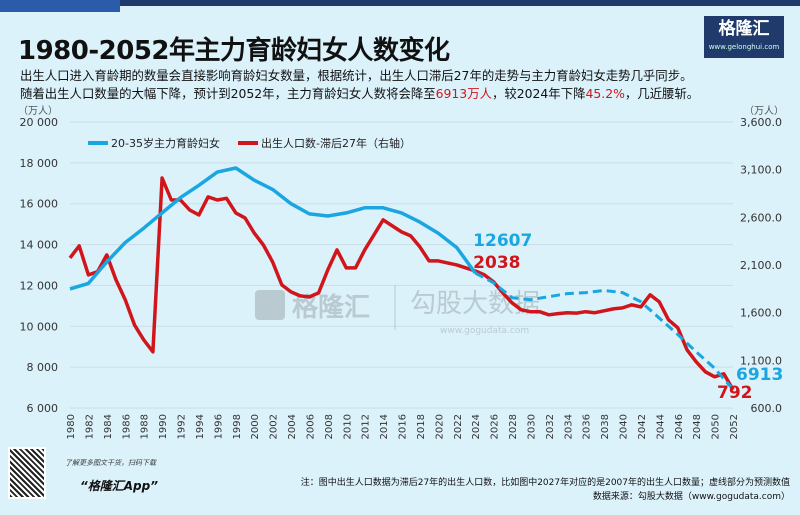 The height and width of the screenshot is (515, 800). Describe the element at coordinates (734, 426) in the screenshot. I see `x-tick-label: 2052` at that location.